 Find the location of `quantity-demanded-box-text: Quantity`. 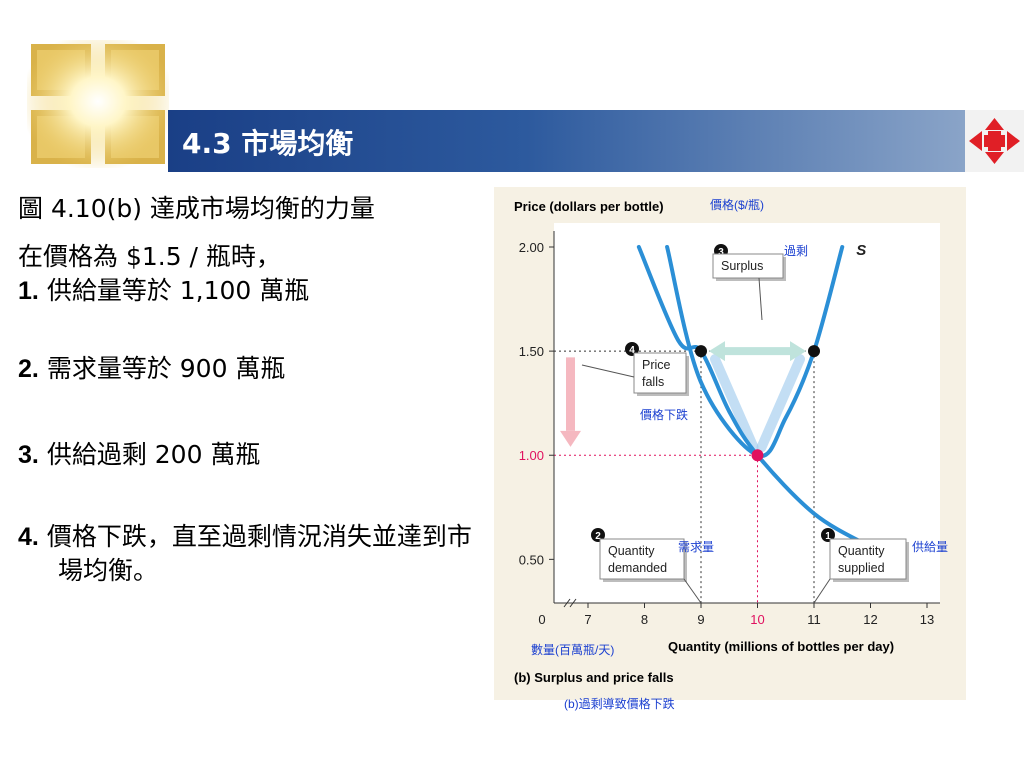

quantity-demanded-box-text: Quantity is located at coordinates (631, 551).